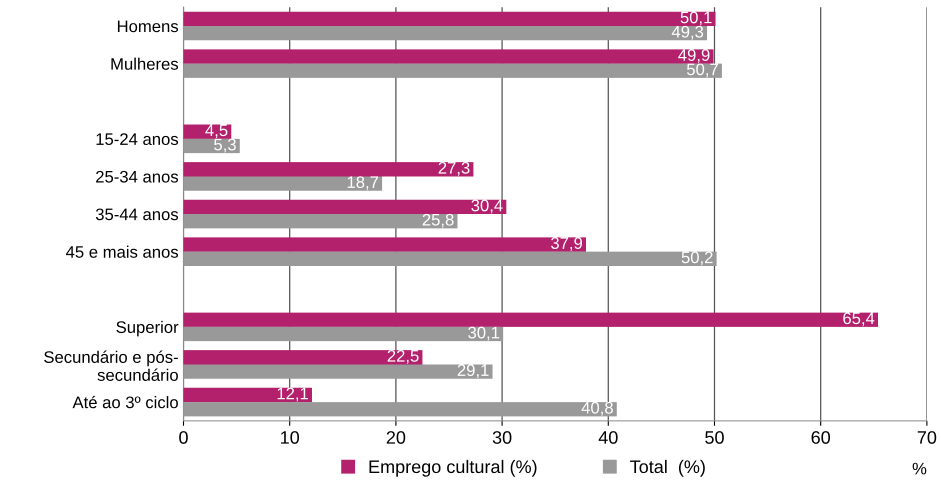 The width and height of the screenshot is (941, 481). I want to click on data-label: 27,3, so click(454, 169).